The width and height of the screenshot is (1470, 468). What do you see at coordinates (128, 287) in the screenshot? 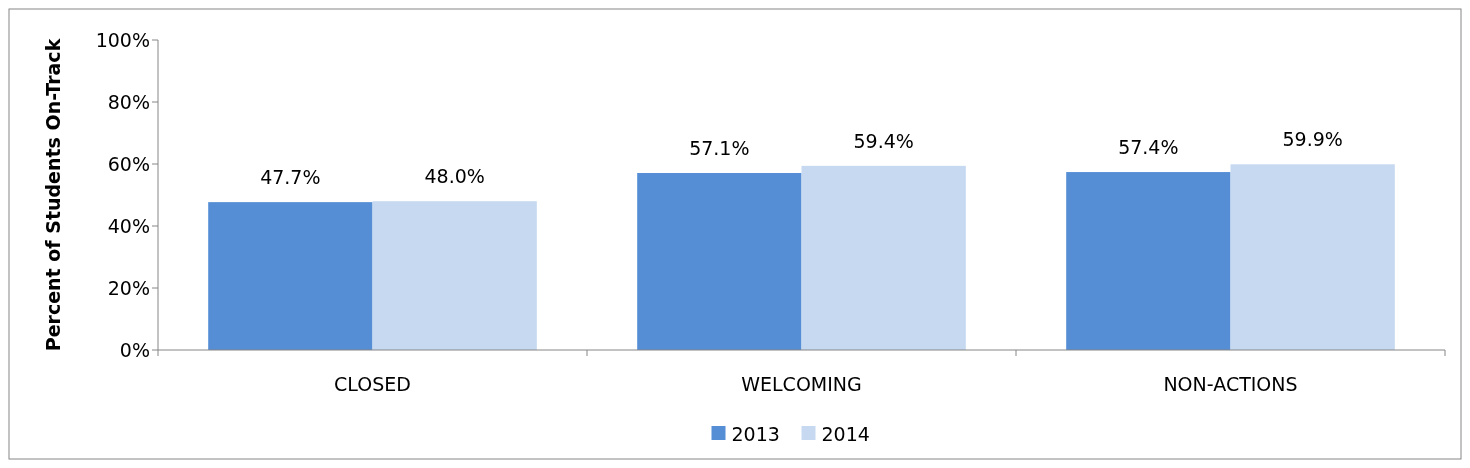
I see `y-tick-label: 20%` at bounding box center [128, 287].